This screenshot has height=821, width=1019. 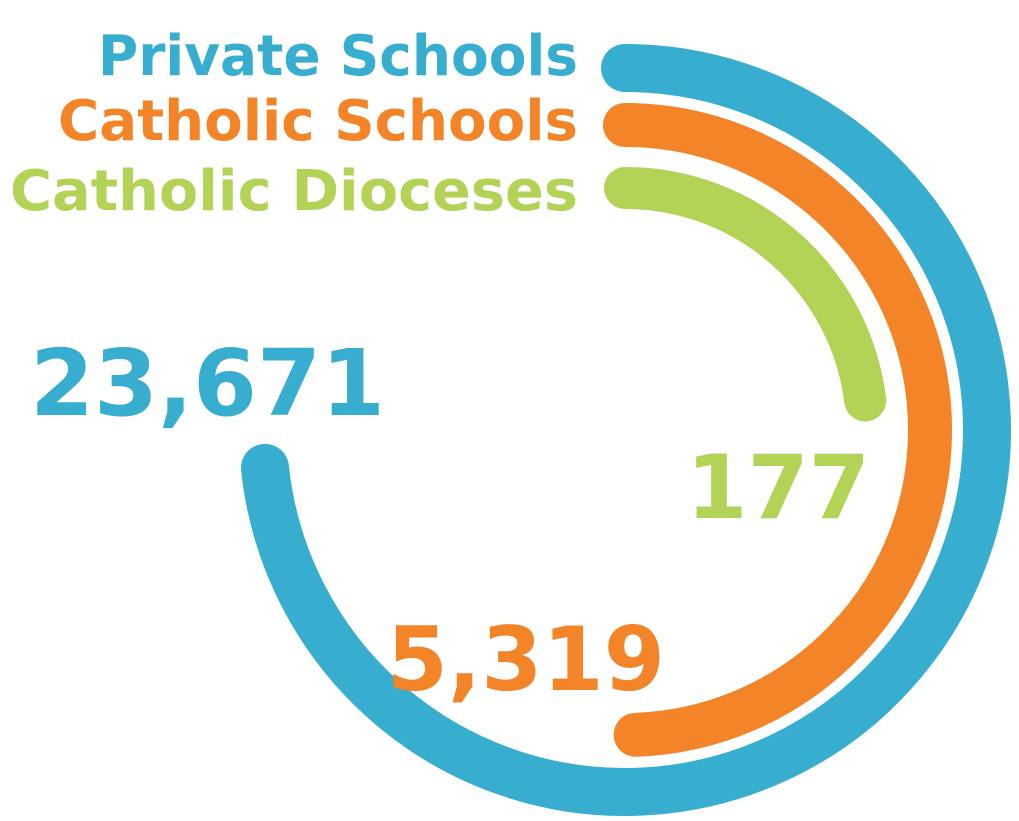 I want to click on value-label: 177, so click(x=778, y=487).